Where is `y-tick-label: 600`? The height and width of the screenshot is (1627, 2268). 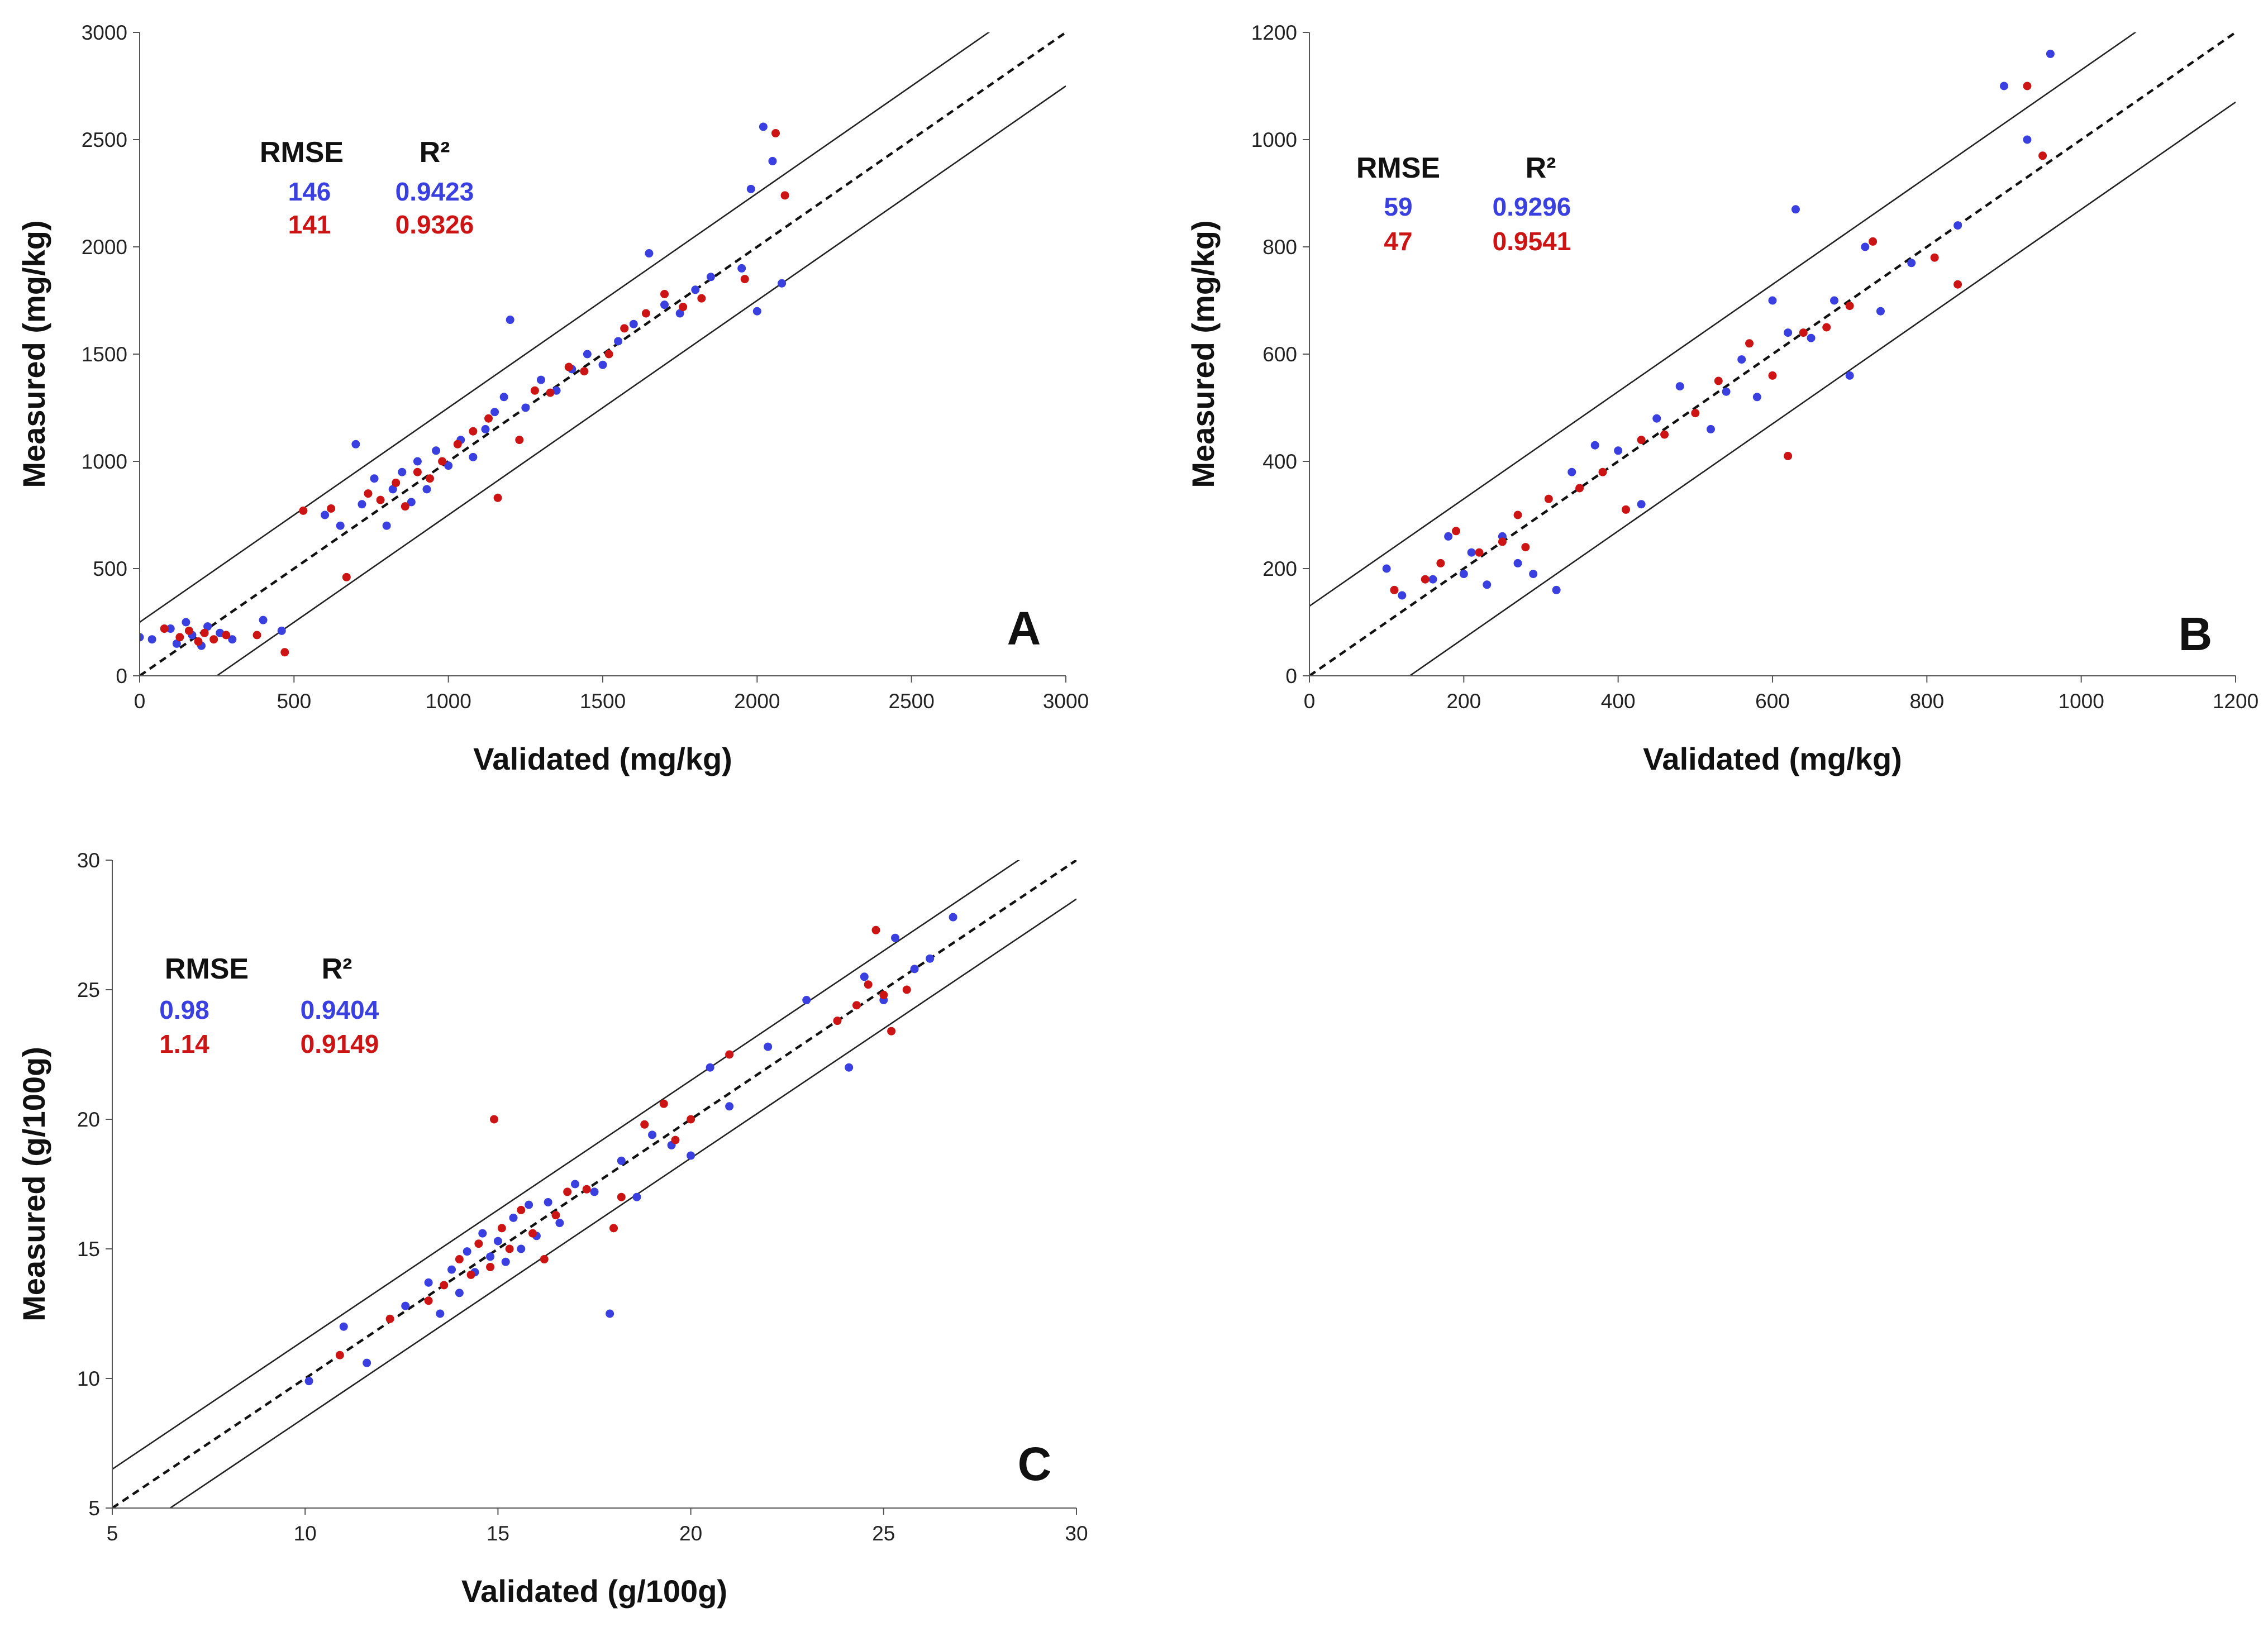 y-tick-label: 600 is located at coordinates (1279, 355).